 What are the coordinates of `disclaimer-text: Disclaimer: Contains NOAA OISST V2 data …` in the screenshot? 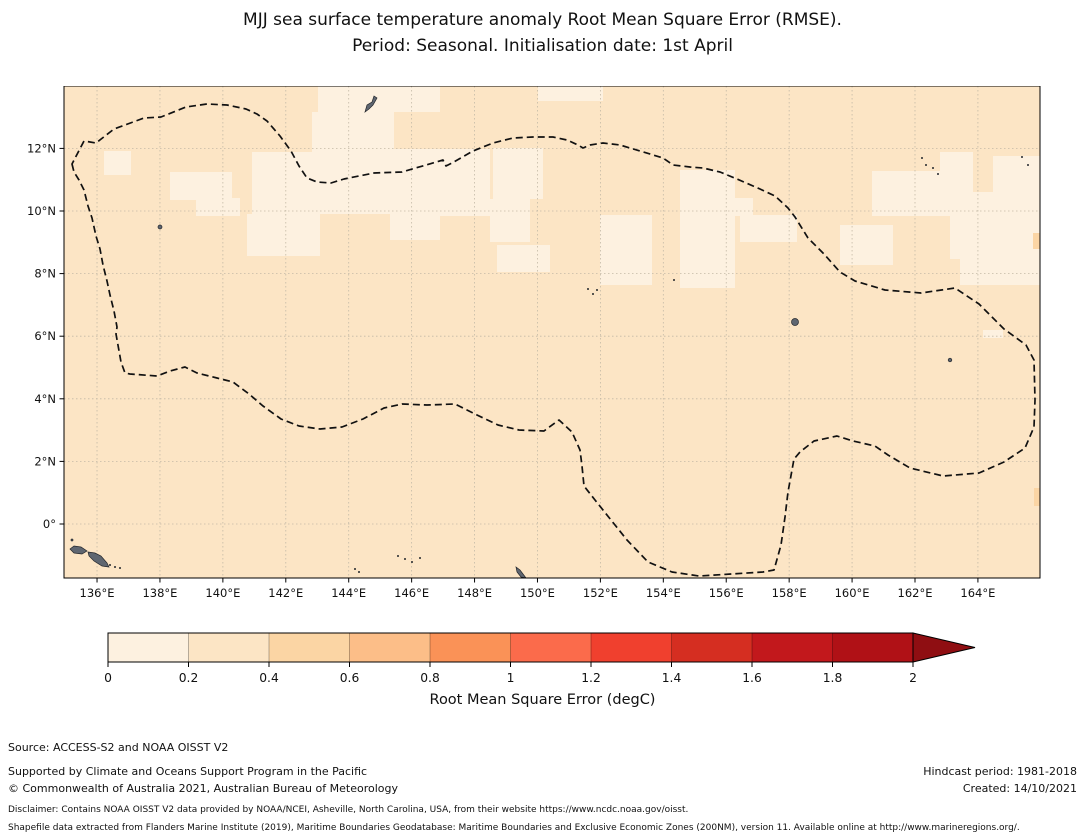 It's located at (348, 810).